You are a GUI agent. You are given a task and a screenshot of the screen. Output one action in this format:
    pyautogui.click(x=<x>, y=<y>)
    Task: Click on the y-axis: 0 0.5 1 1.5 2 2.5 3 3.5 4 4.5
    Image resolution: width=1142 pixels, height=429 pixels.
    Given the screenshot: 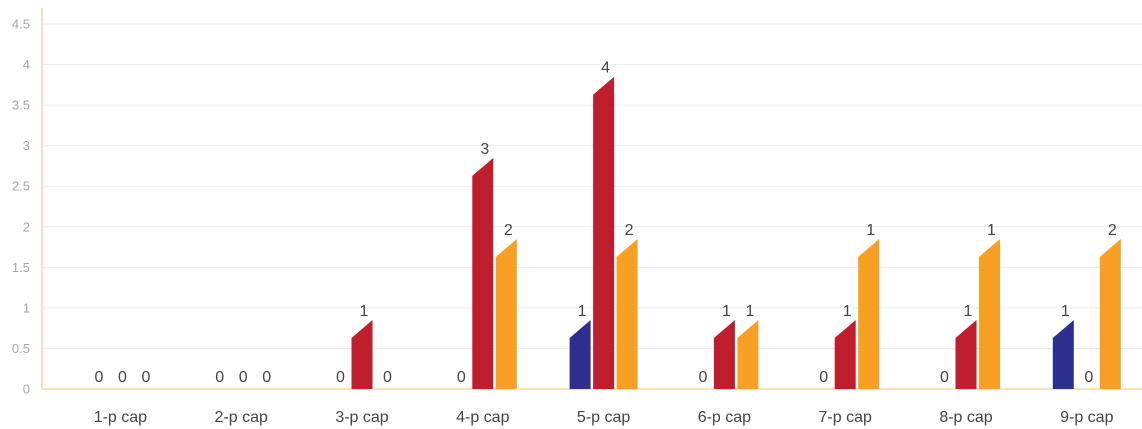 What is the action you would take?
    pyautogui.click(x=21, y=207)
    